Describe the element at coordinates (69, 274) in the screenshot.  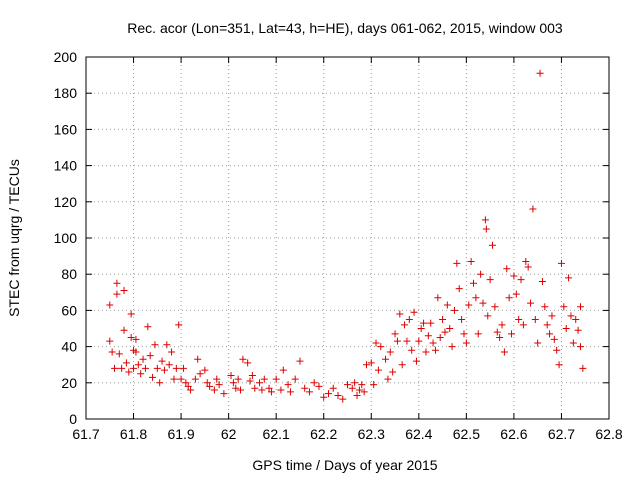
I see `y-tick-label: 80` at that location.